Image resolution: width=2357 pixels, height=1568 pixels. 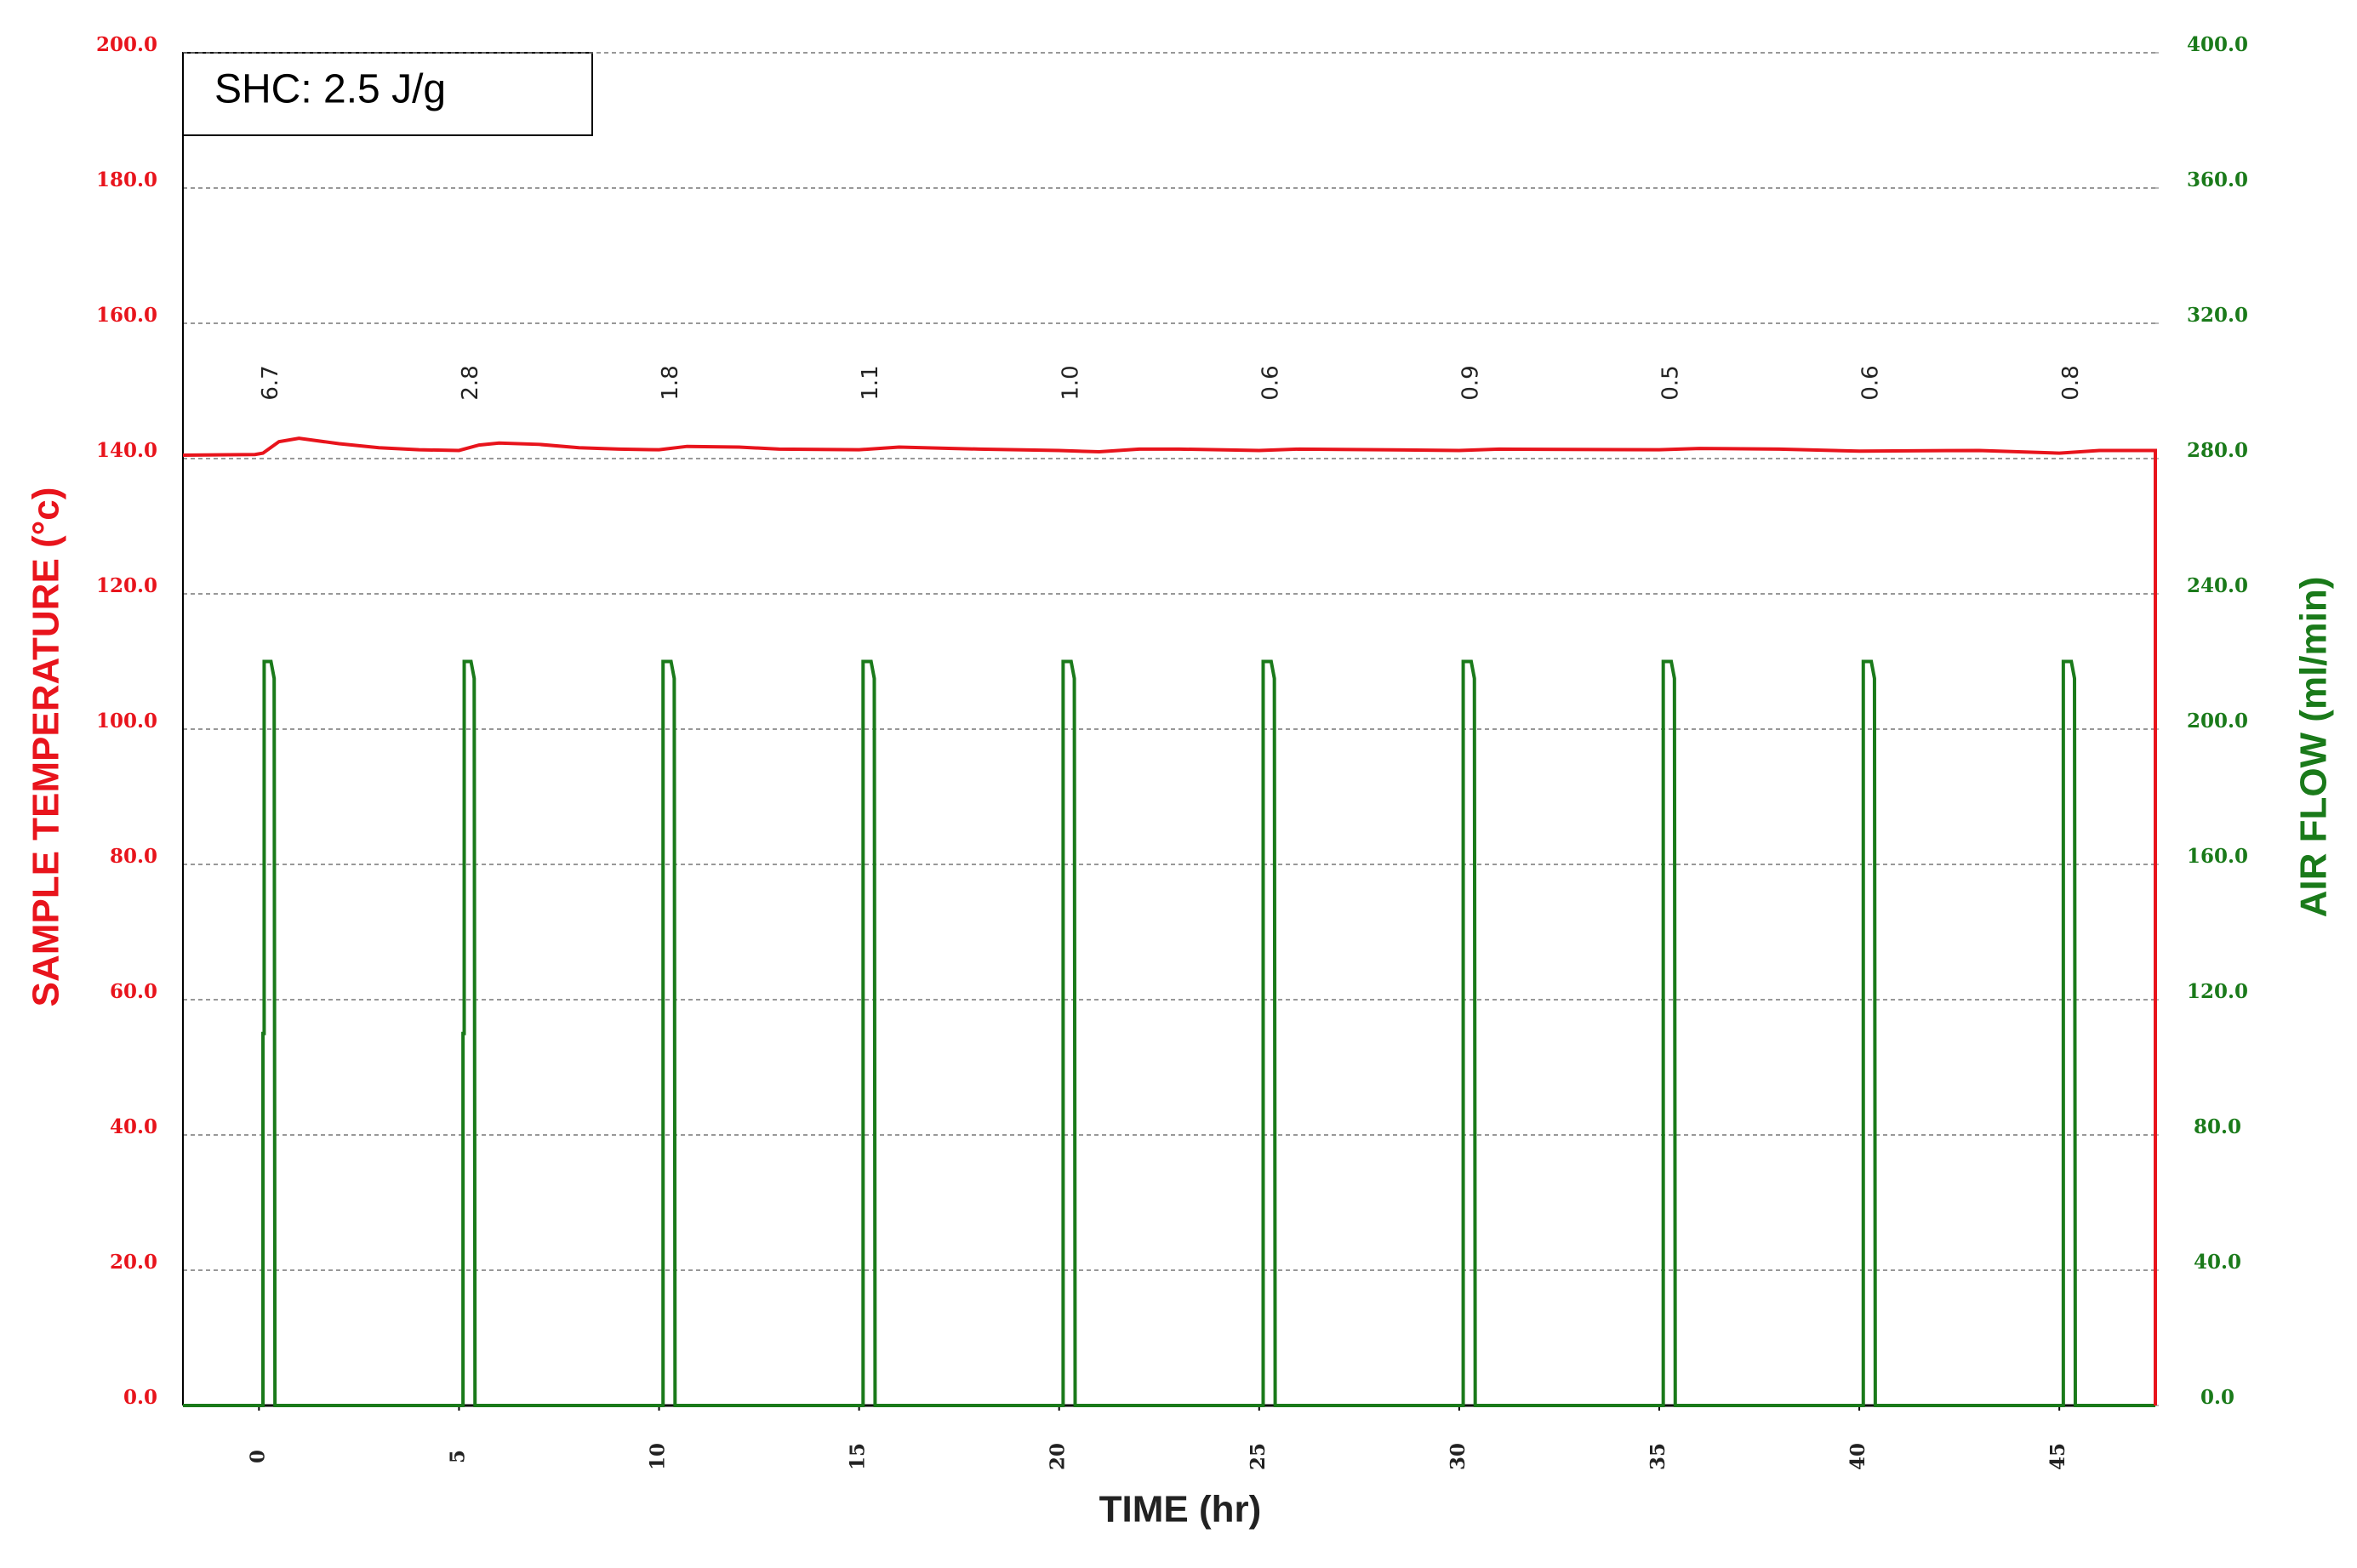 What do you see at coordinates (670, 383) in the screenshot?
I see `peak-label: 1.8` at bounding box center [670, 383].